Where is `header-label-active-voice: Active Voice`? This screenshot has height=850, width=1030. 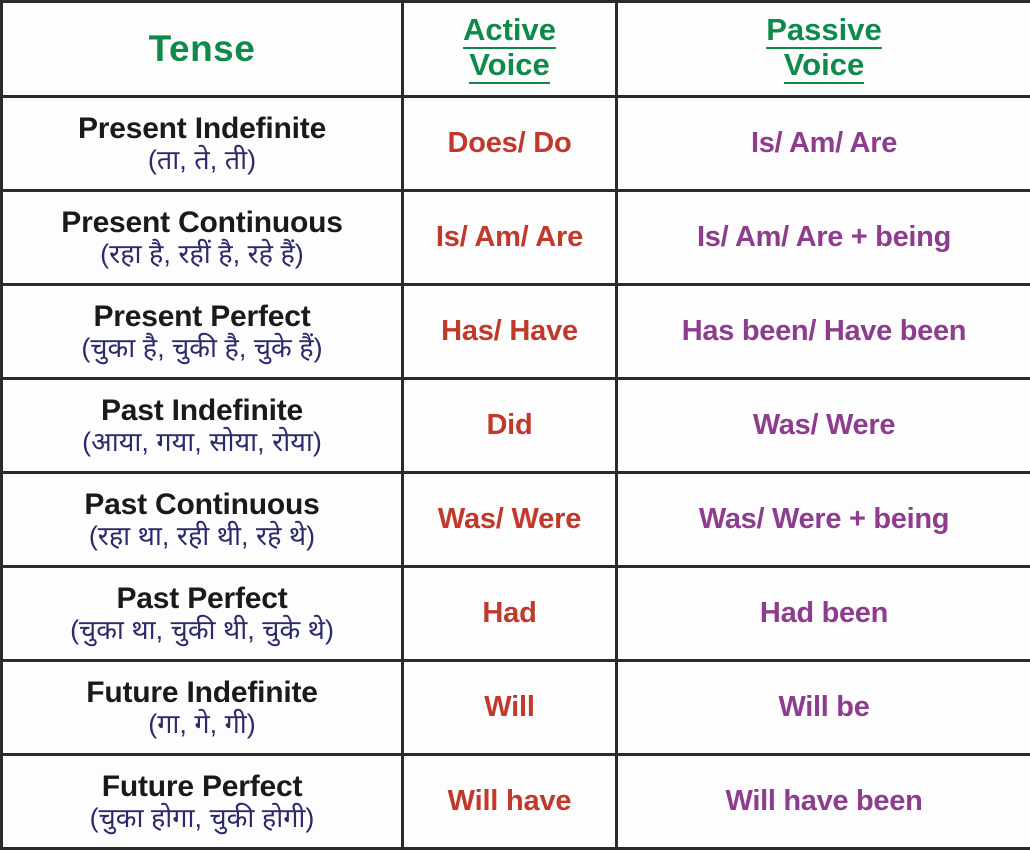 header-label-active-voice: Active Voice is located at coordinates (509, 49).